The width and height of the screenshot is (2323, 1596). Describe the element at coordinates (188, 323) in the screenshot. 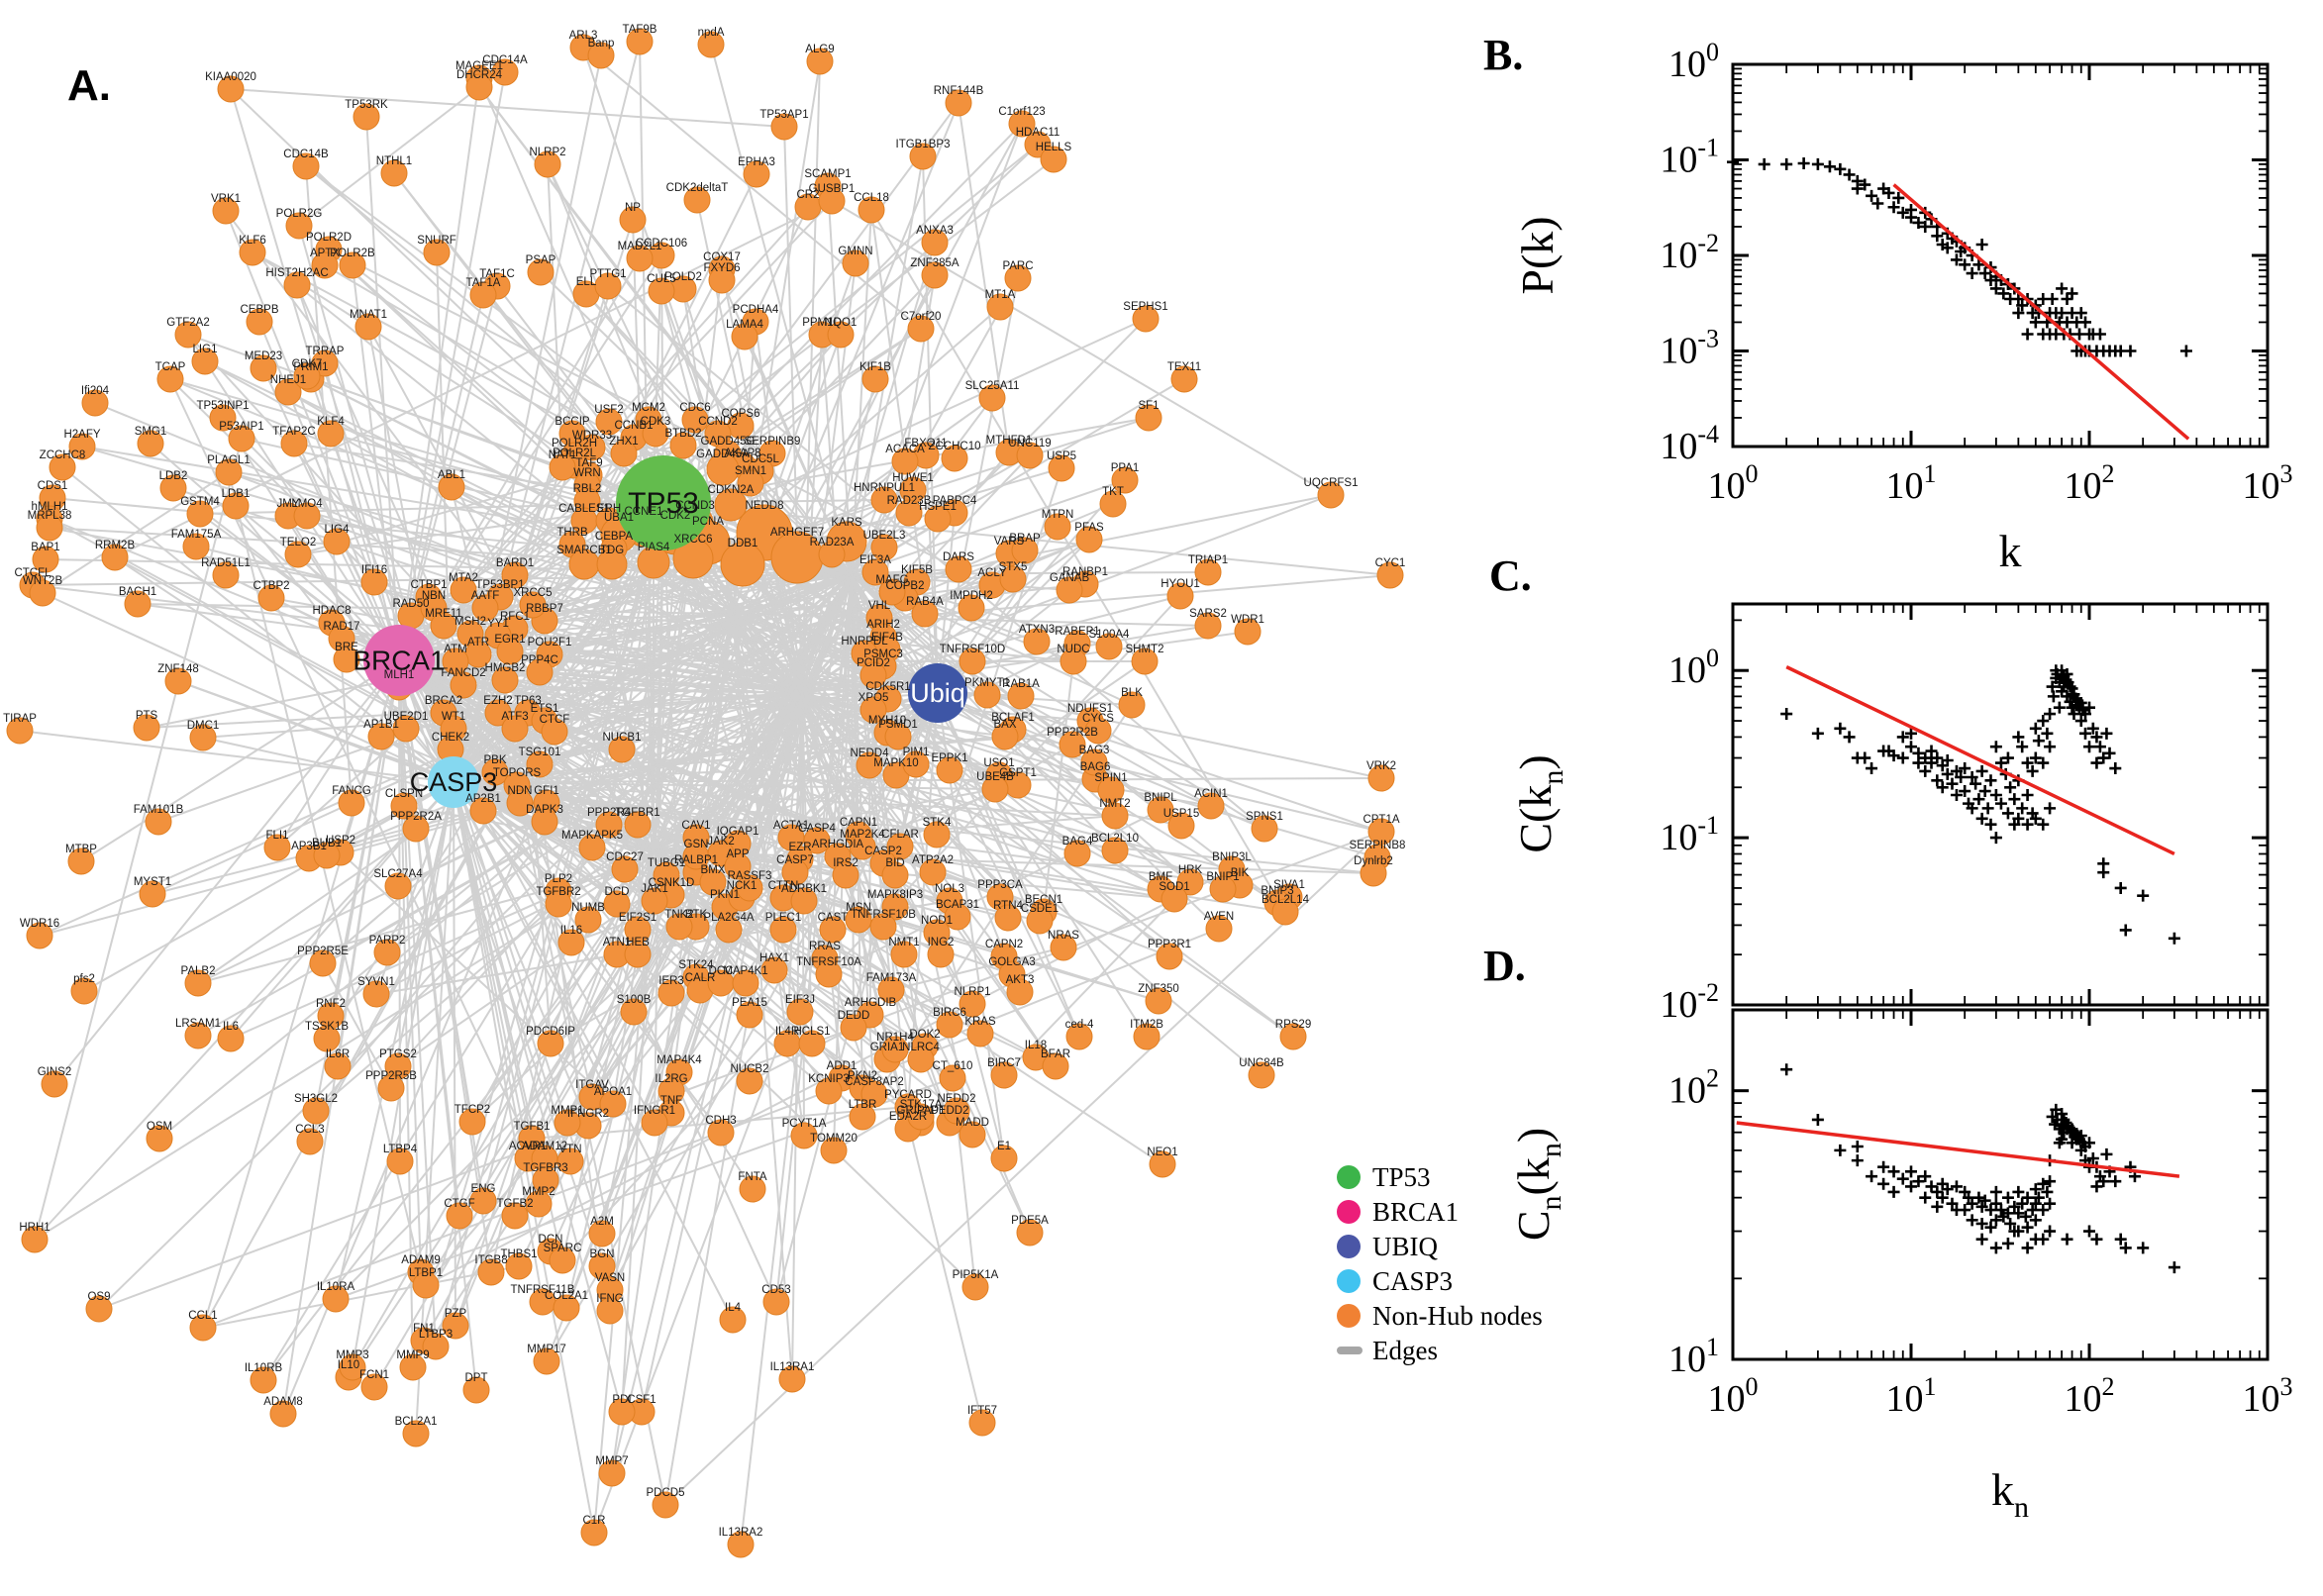

I see `node-label: GTF2A2` at that location.